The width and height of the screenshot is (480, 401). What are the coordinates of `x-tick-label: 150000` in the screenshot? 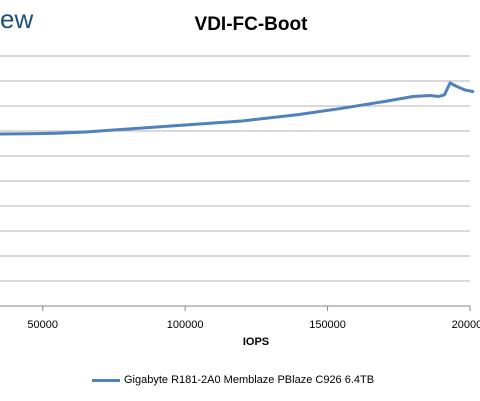 It's located at (327, 325).